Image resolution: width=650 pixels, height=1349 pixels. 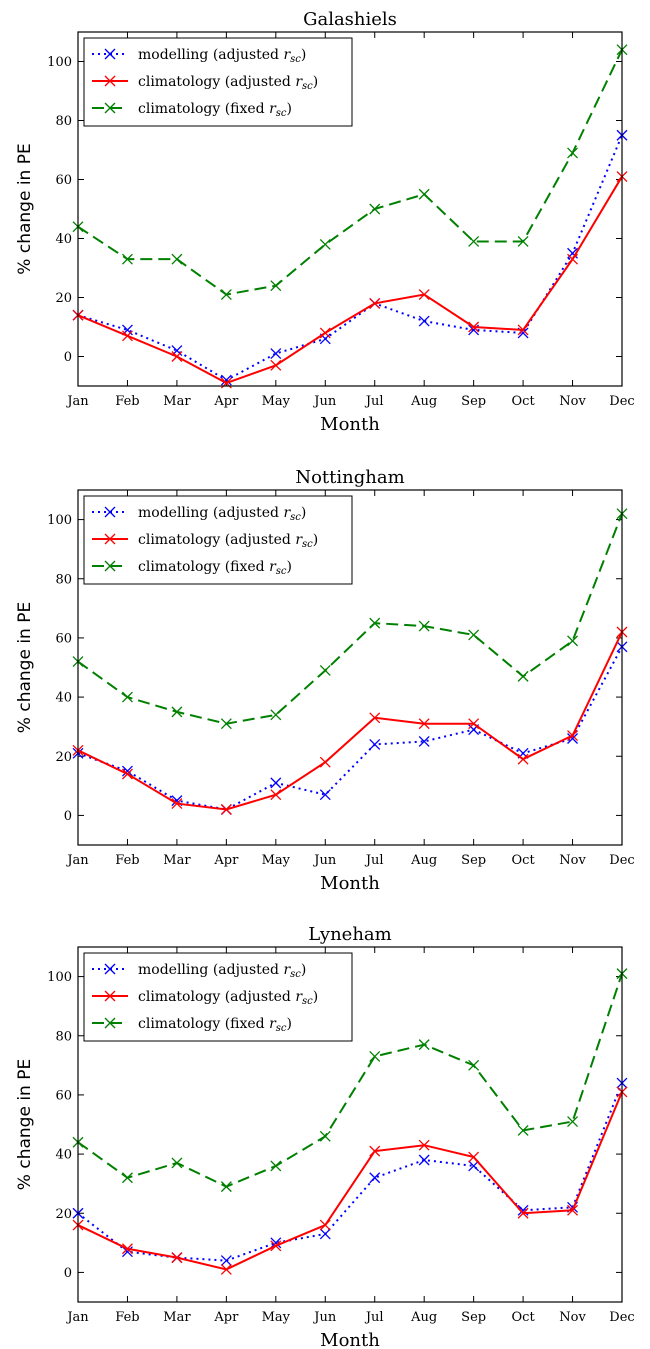 I want to click on x-tick-label: Aug, so click(x=423, y=401).